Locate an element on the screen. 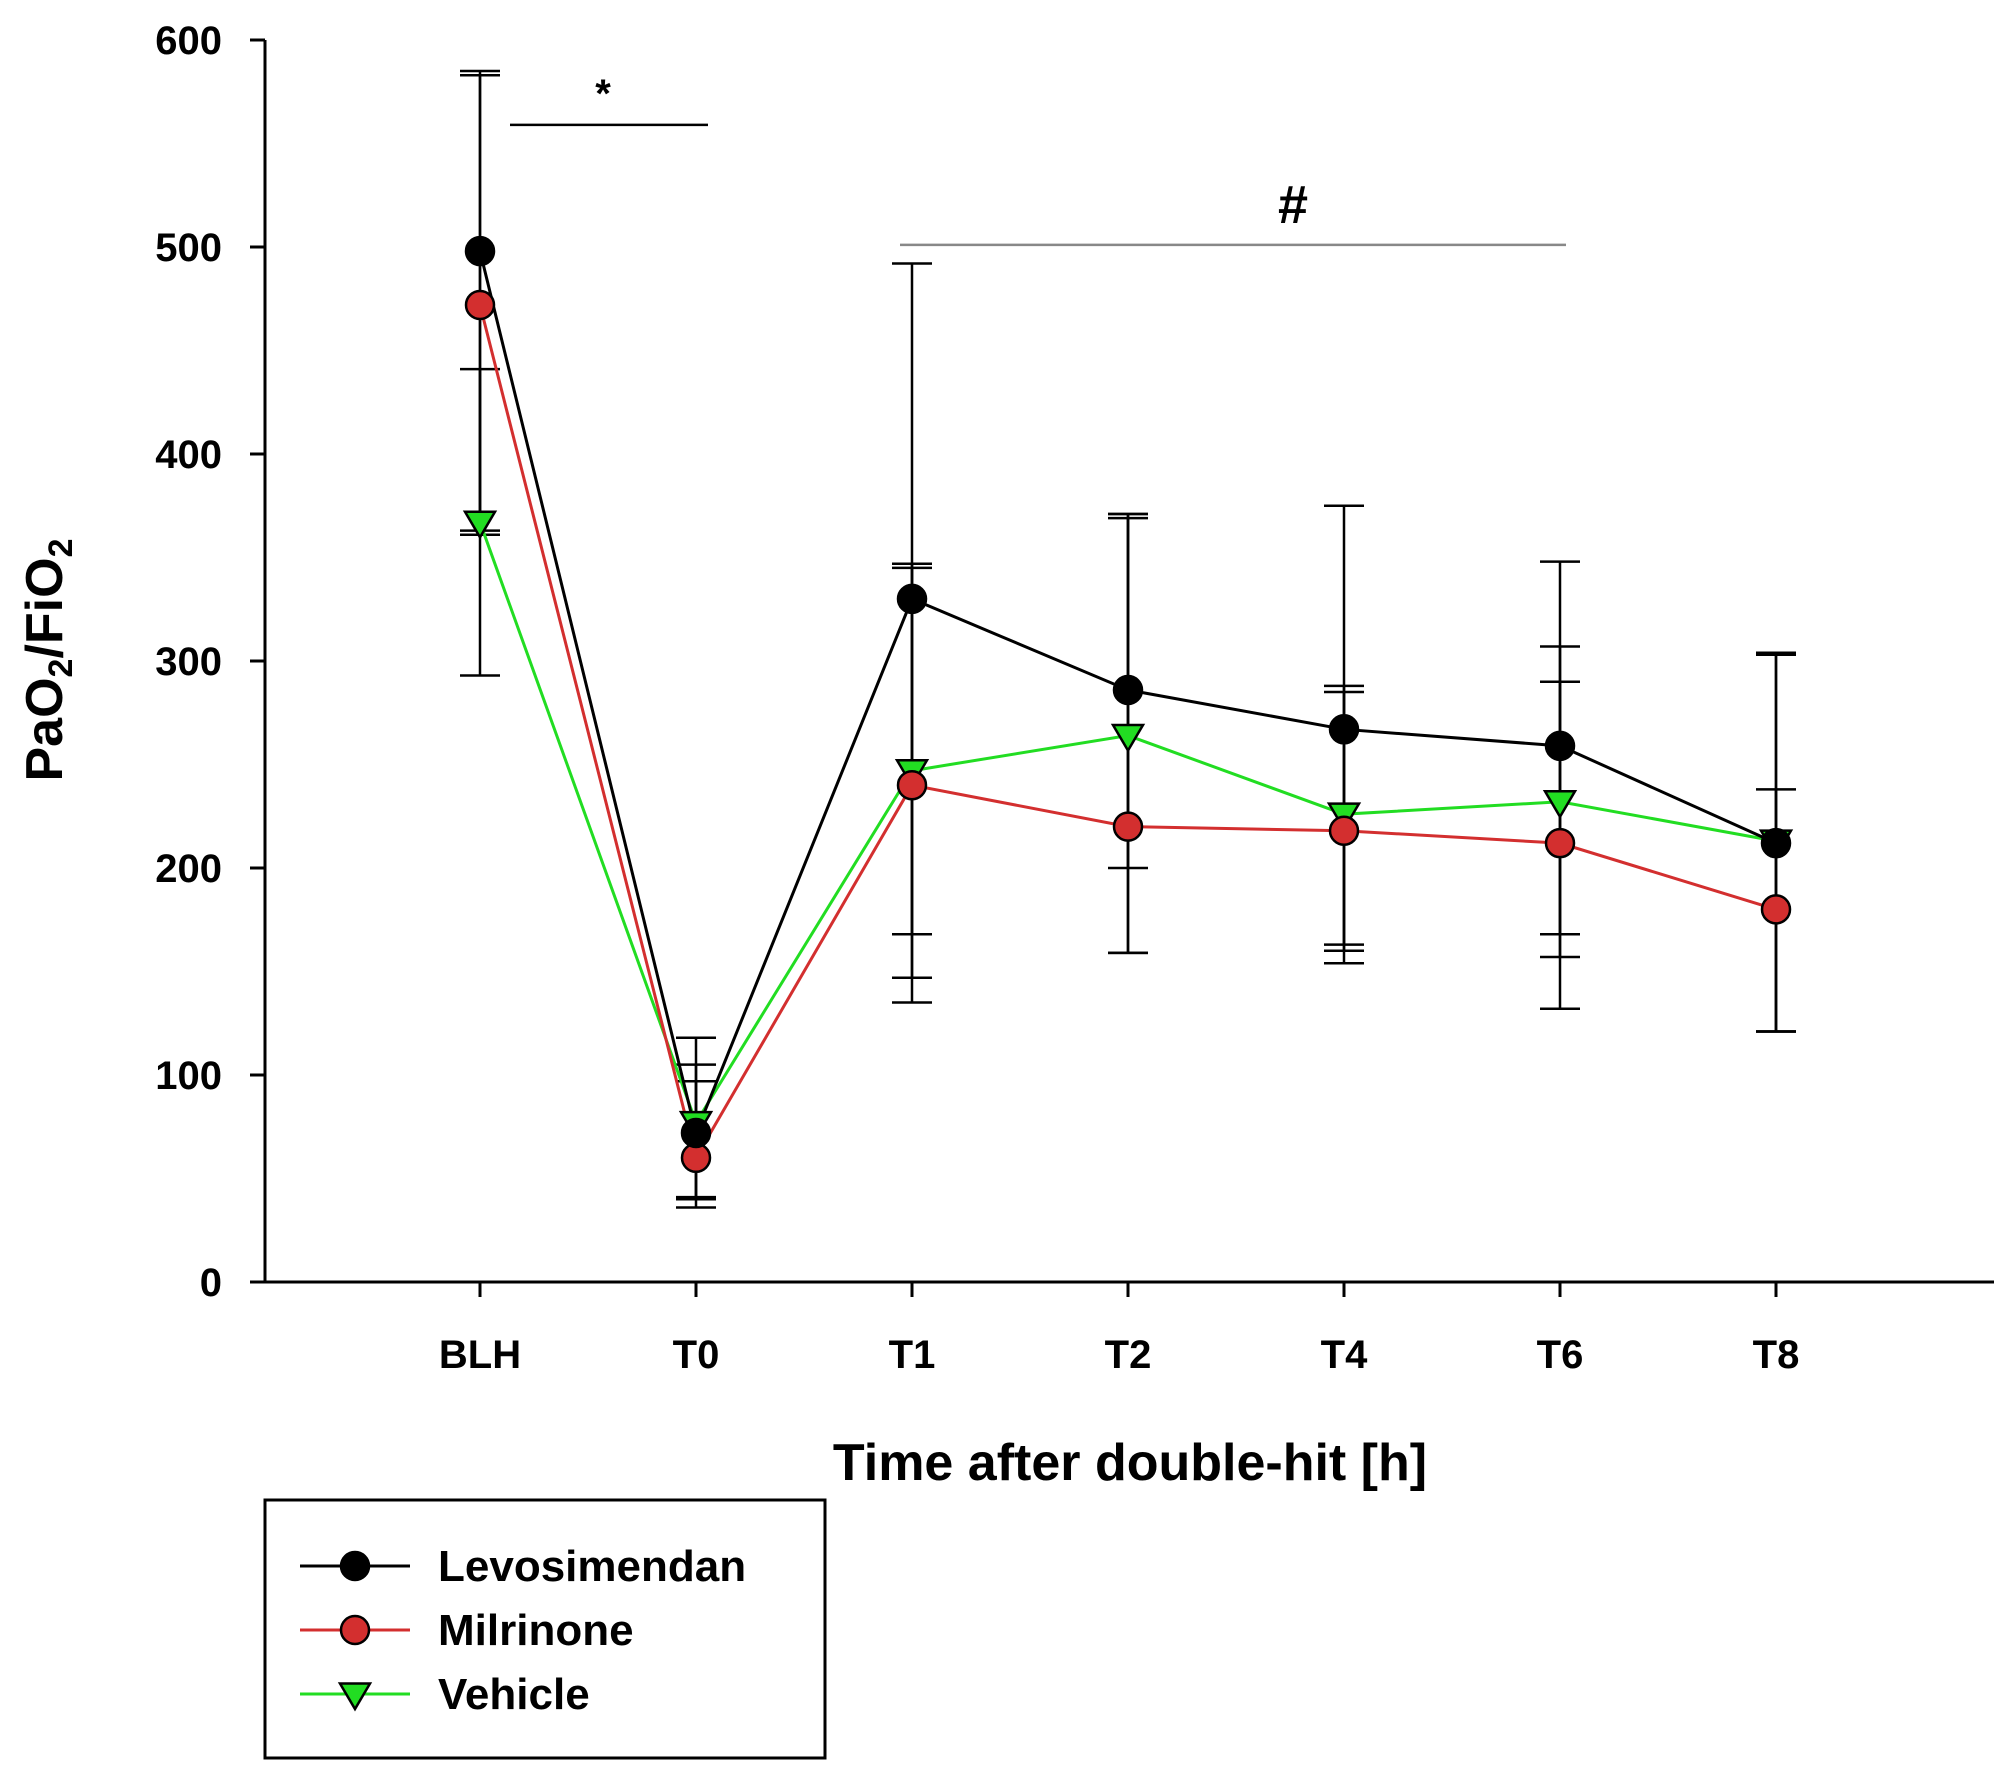  y-tick-group: 0 100 200 300 400 500 600 is located at coordinates (210, 662).